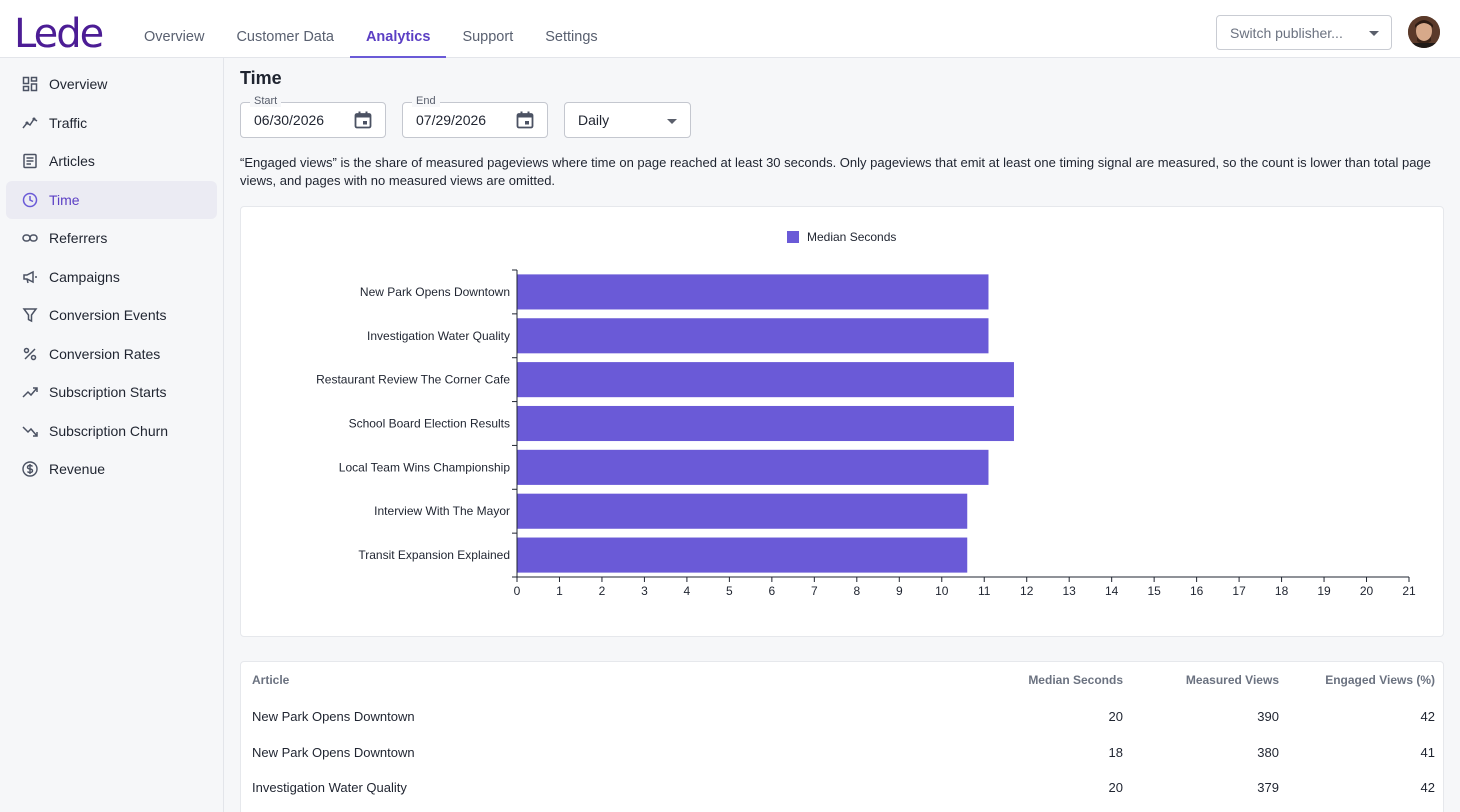 This screenshot has height=812, width=1460. I want to click on x-tick-label: 0, so click(517, 591).